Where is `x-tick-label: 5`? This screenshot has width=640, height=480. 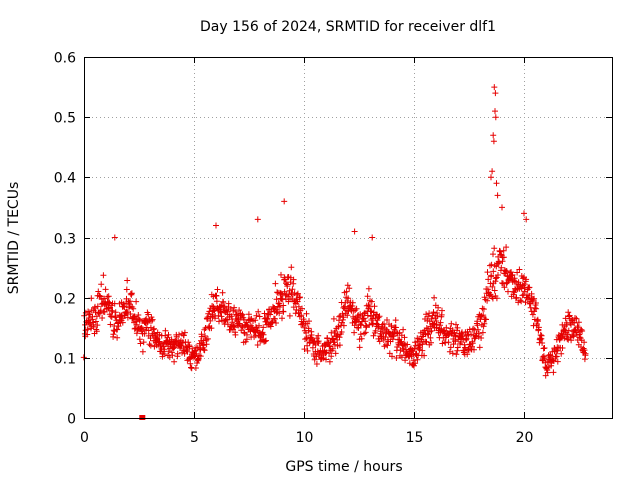
x-tick-label: 5 is located at coordinates (194, 438).